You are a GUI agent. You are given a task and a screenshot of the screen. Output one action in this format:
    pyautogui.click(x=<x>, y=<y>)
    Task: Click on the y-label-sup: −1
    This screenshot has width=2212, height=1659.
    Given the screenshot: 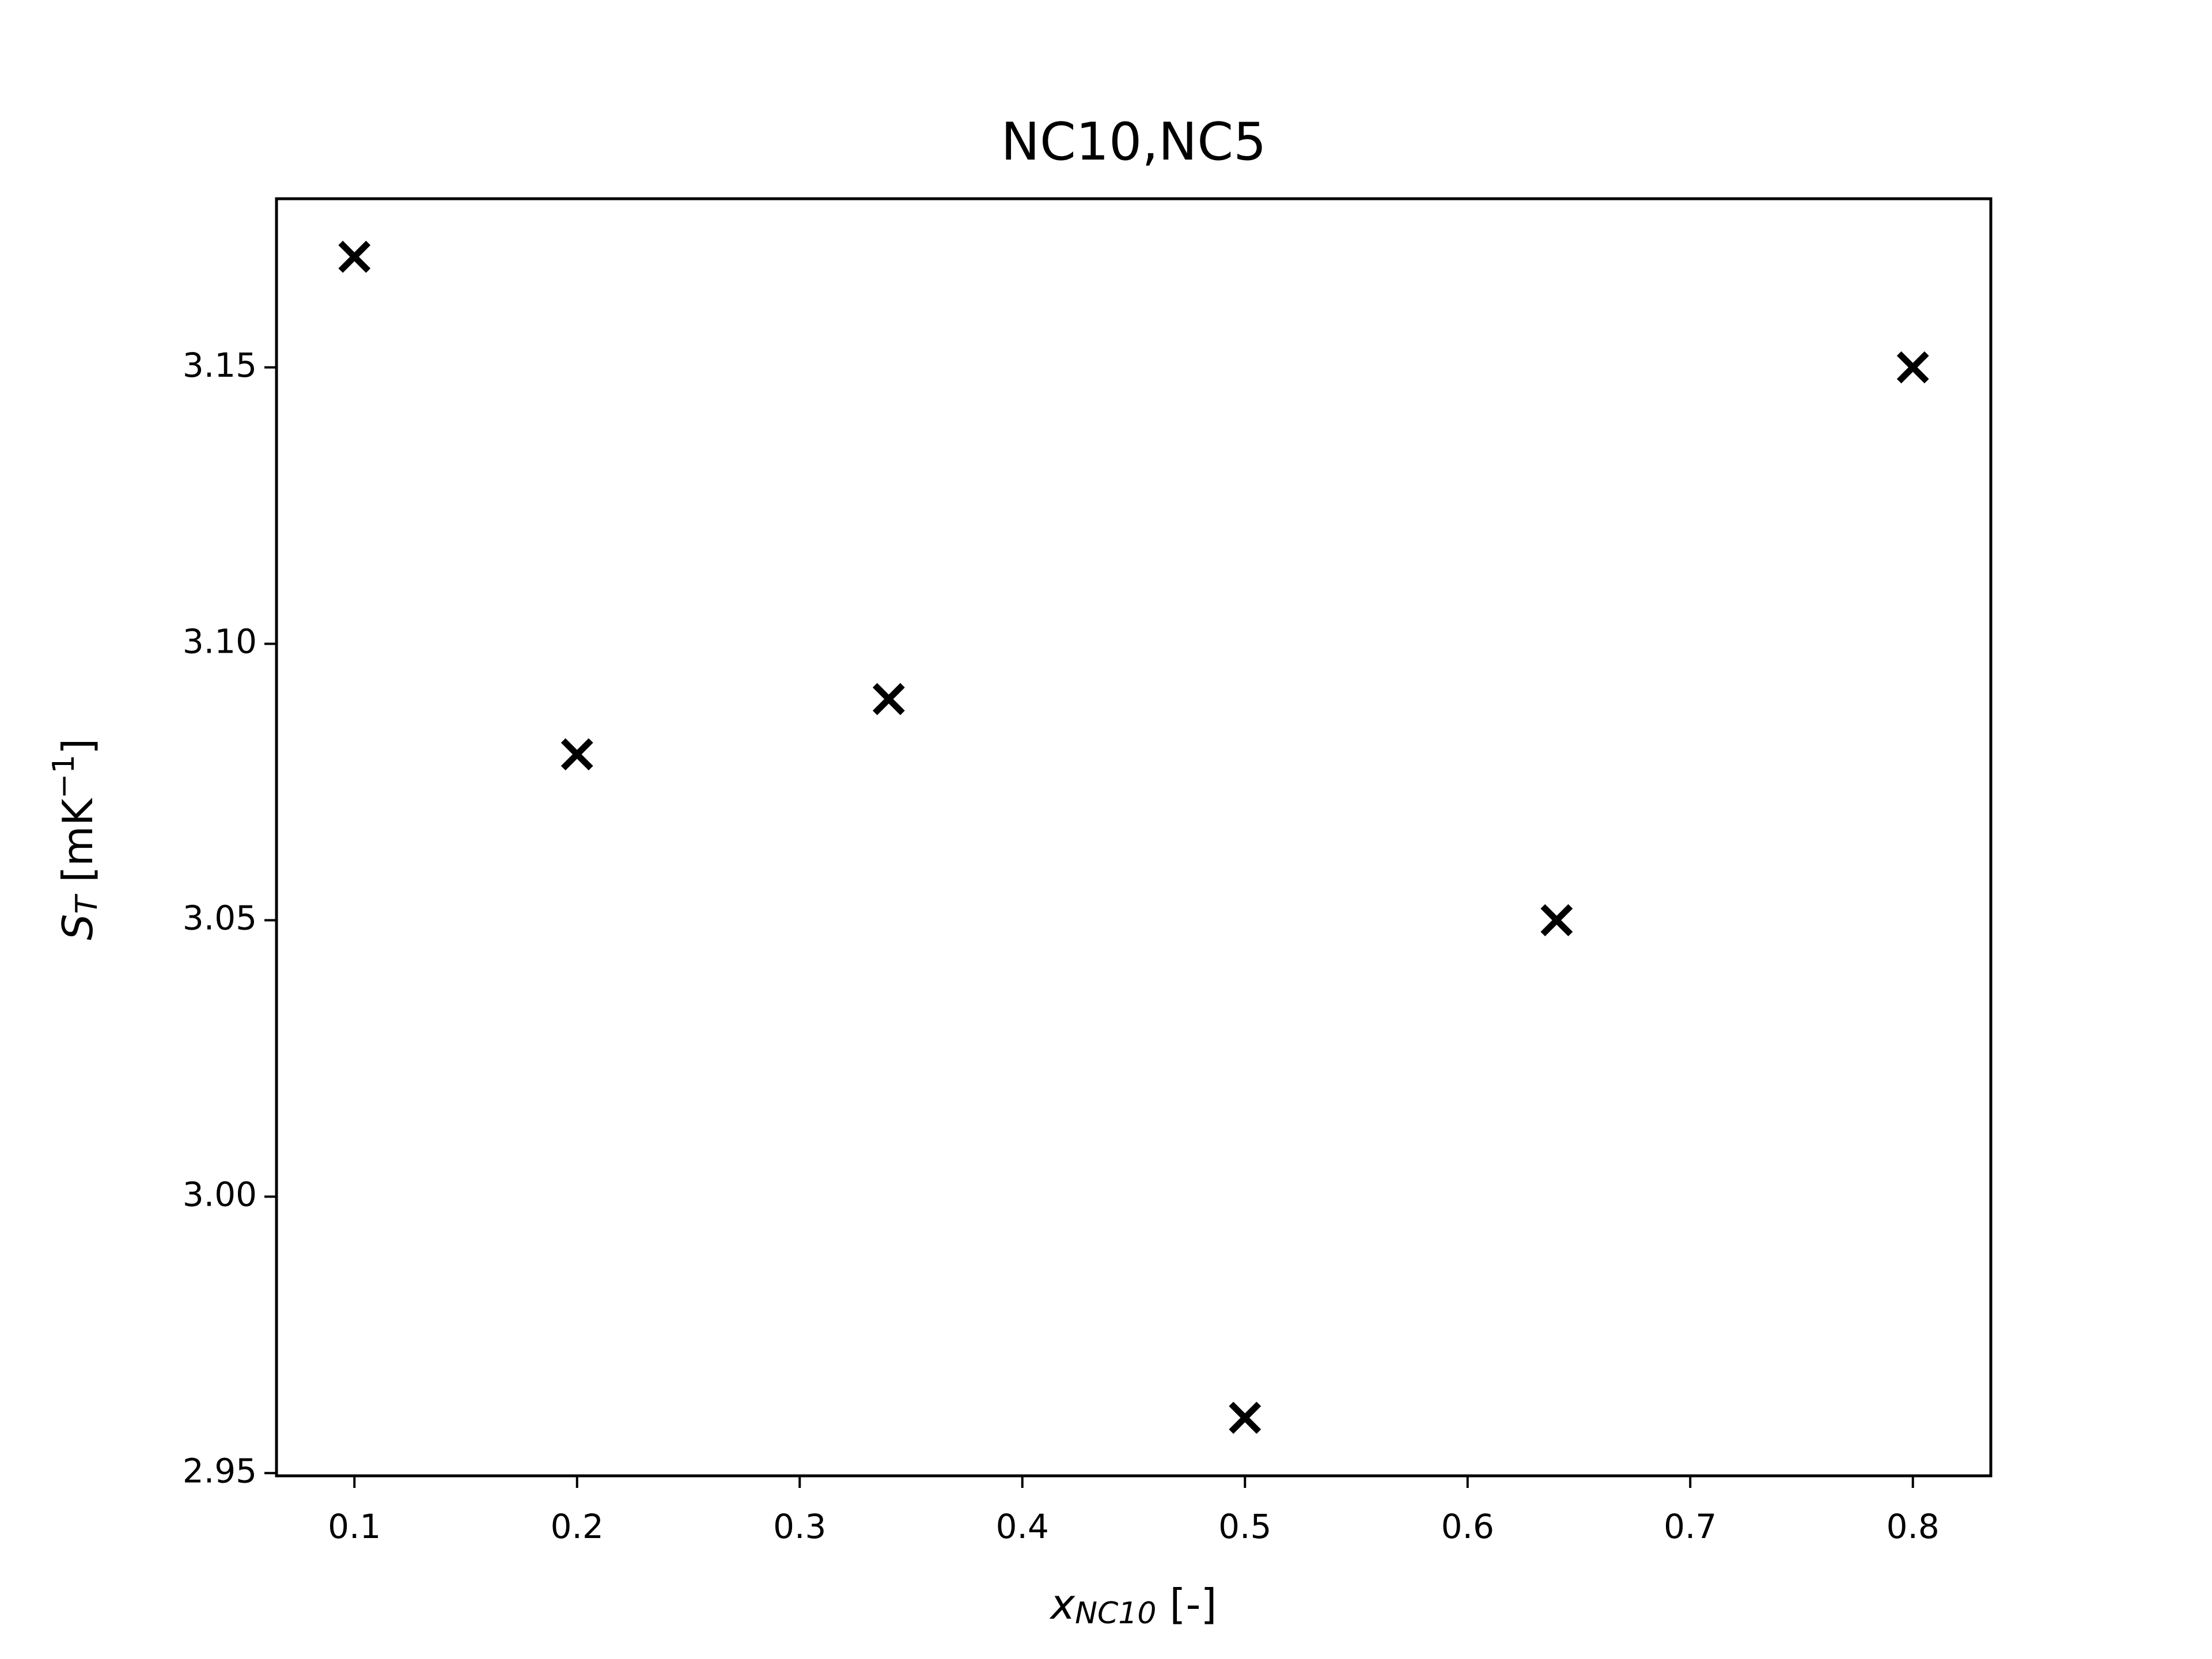 What is the action you would take?
    pyautogui.click(x=64, y=777)
    